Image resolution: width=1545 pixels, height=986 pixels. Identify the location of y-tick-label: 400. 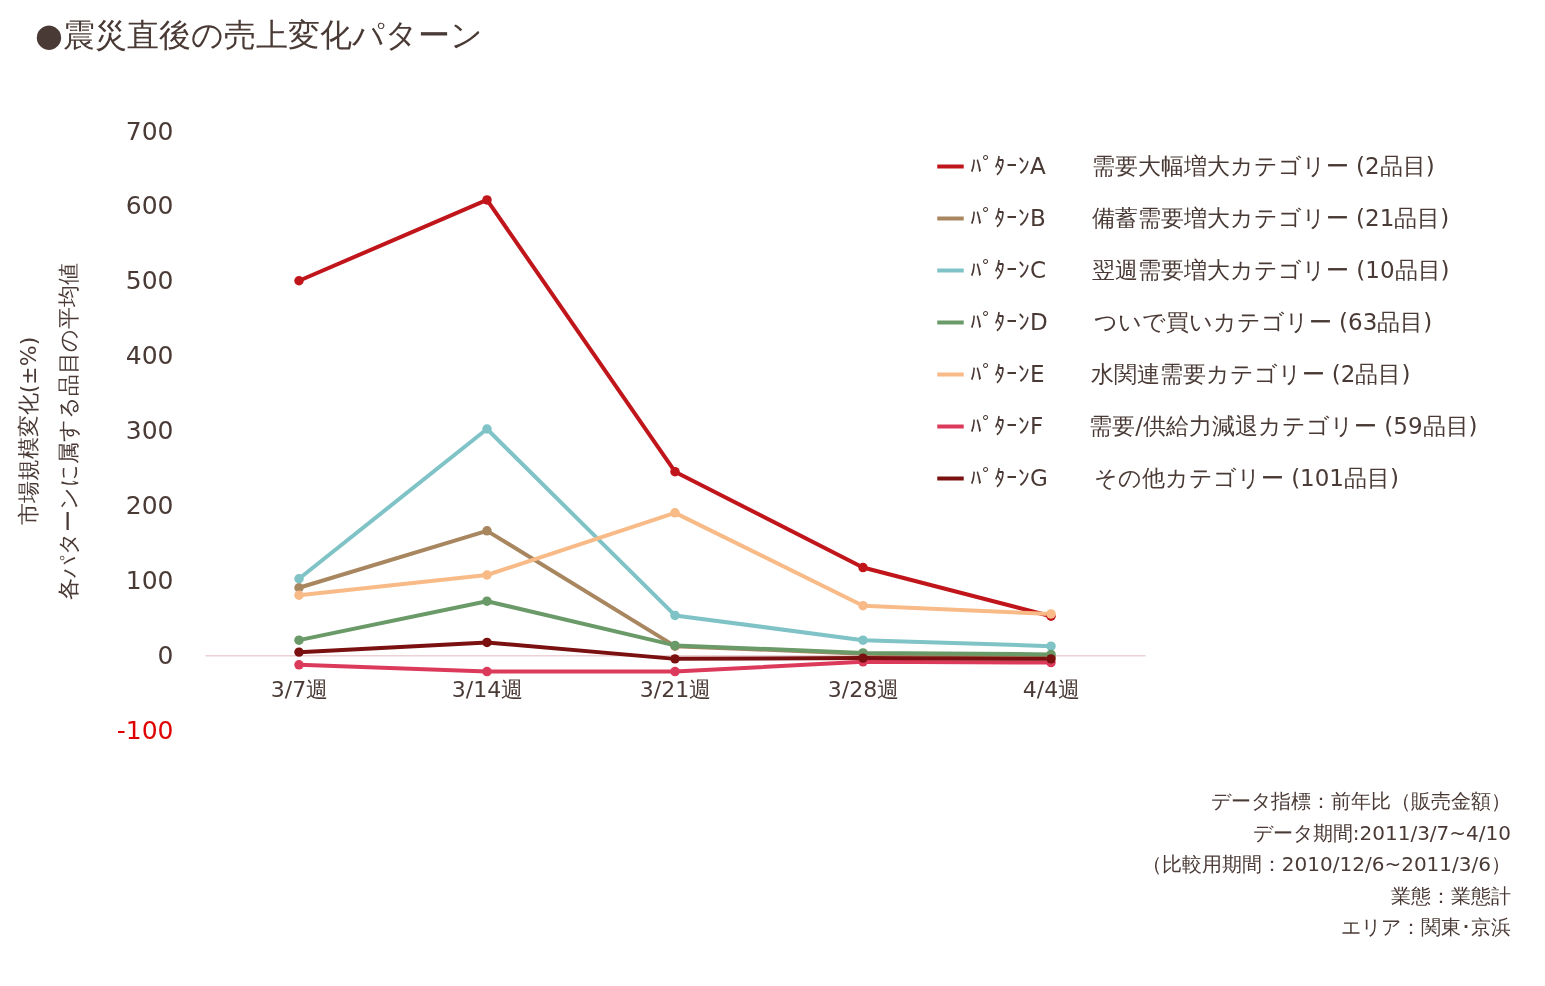
(149, 356).